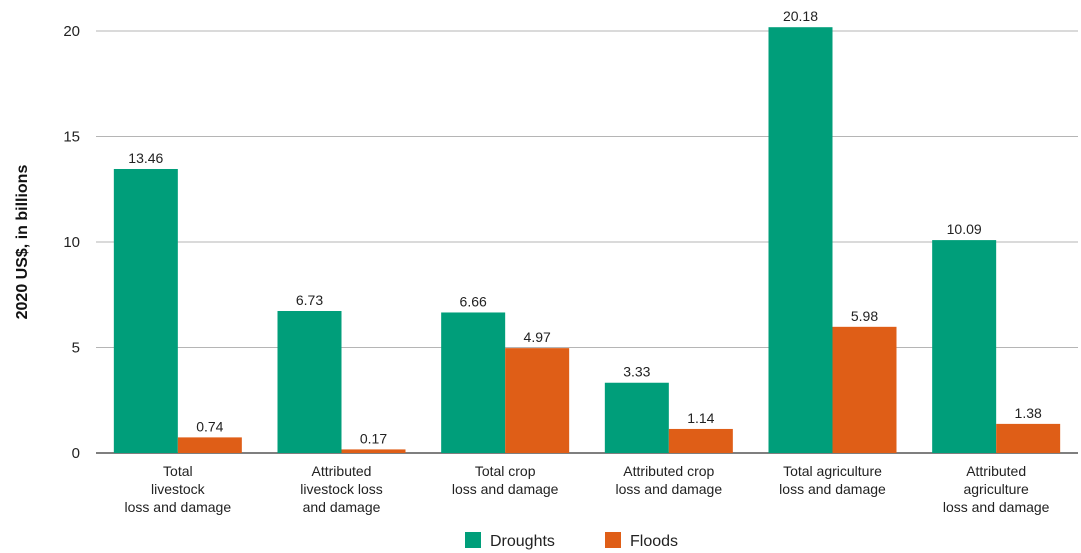  Describe the element at coordinates (522, 541) in the screenshot. I see `legend-label-droughts: Droughts` at that location.